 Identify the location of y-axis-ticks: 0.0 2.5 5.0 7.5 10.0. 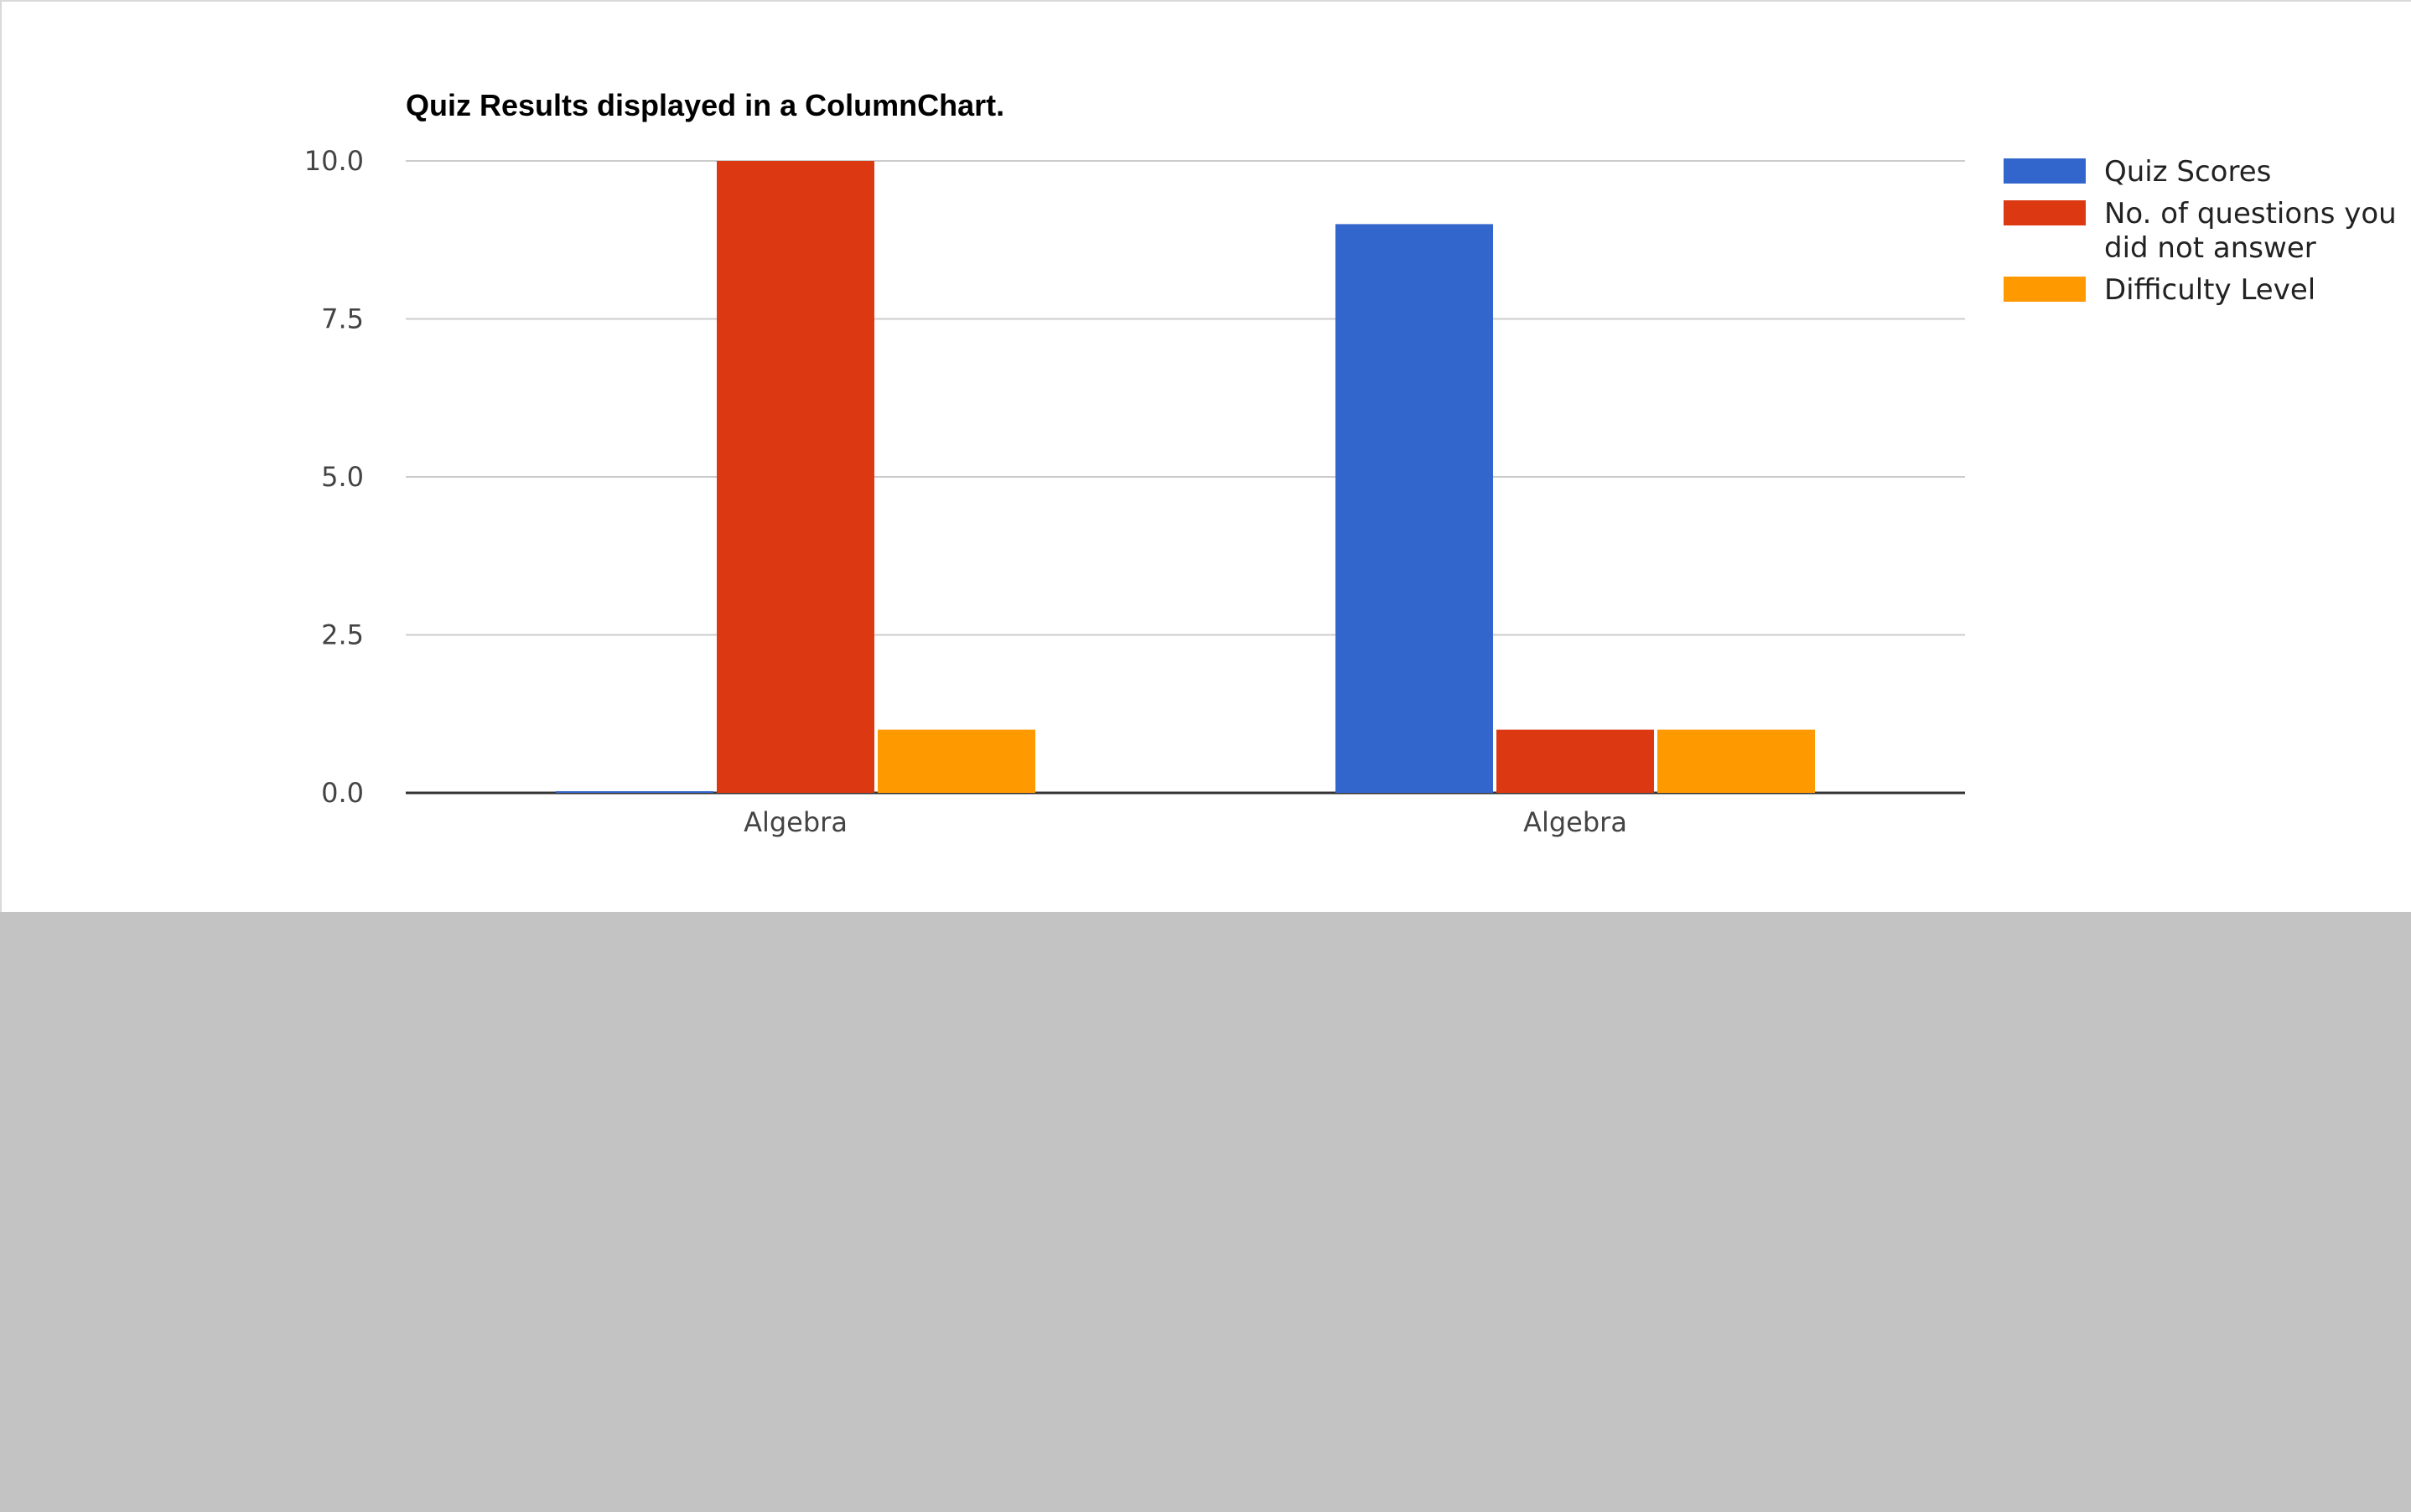
(334, 477).